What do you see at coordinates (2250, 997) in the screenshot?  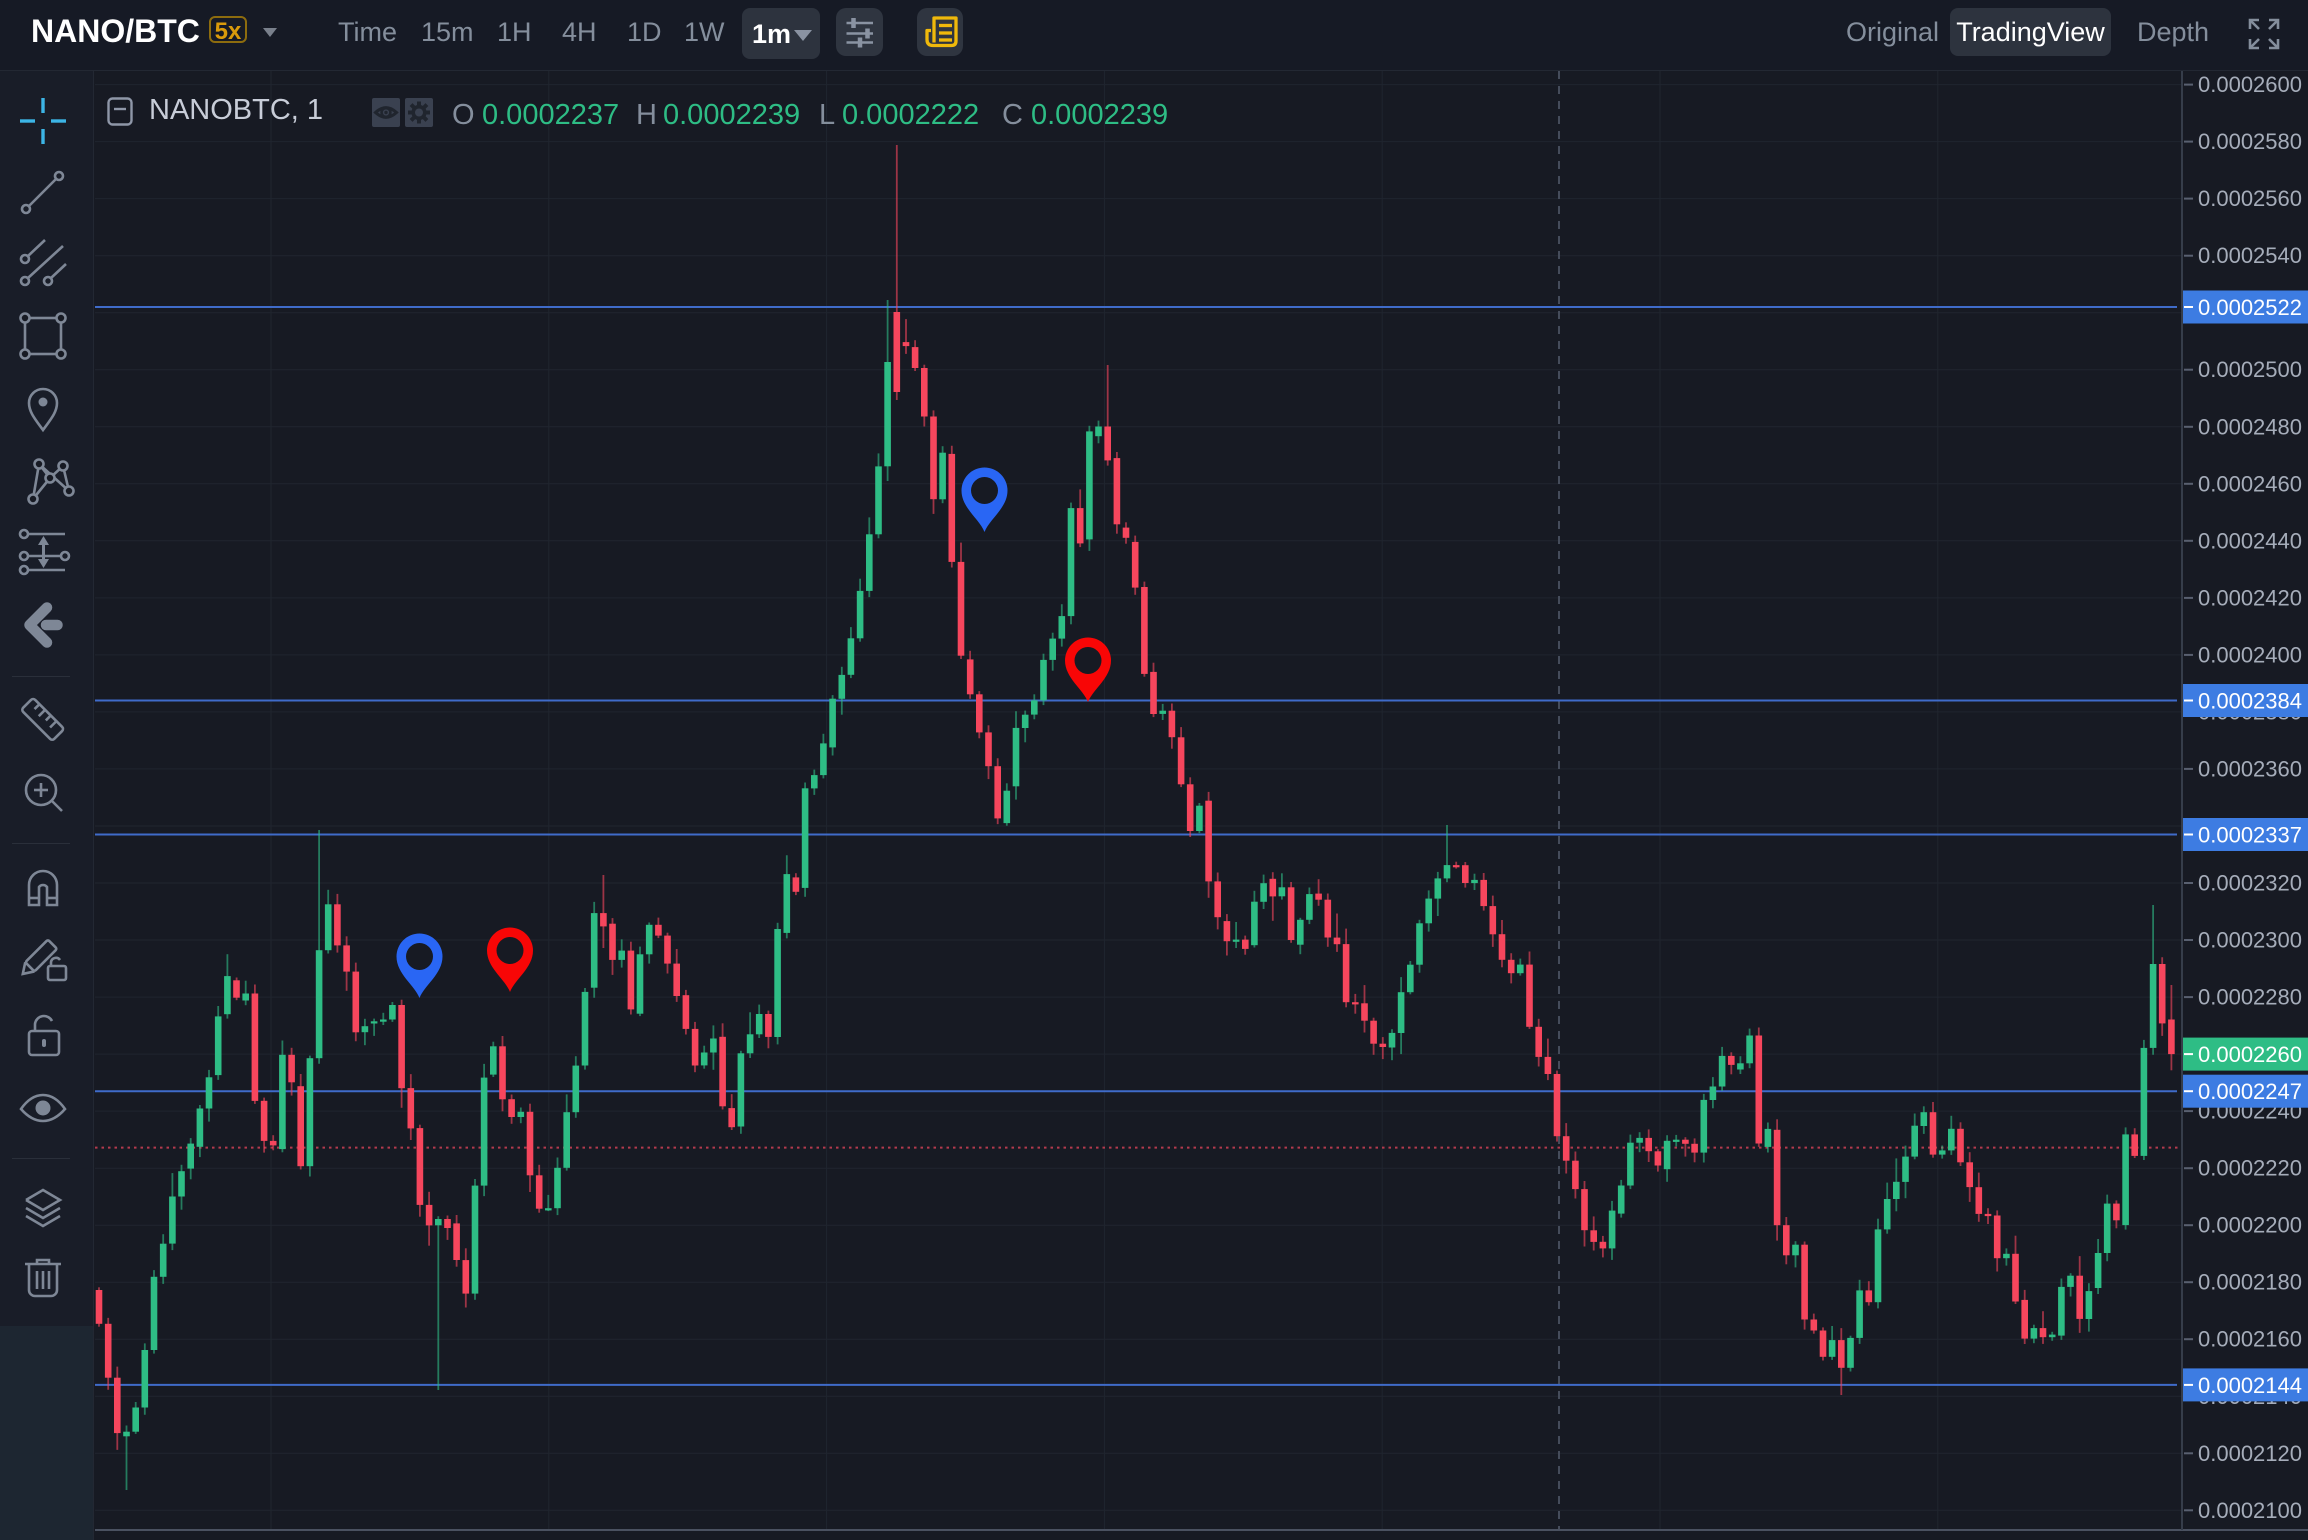 I see `svg-text: 0.0002280` at bounding box center [2250, 997].